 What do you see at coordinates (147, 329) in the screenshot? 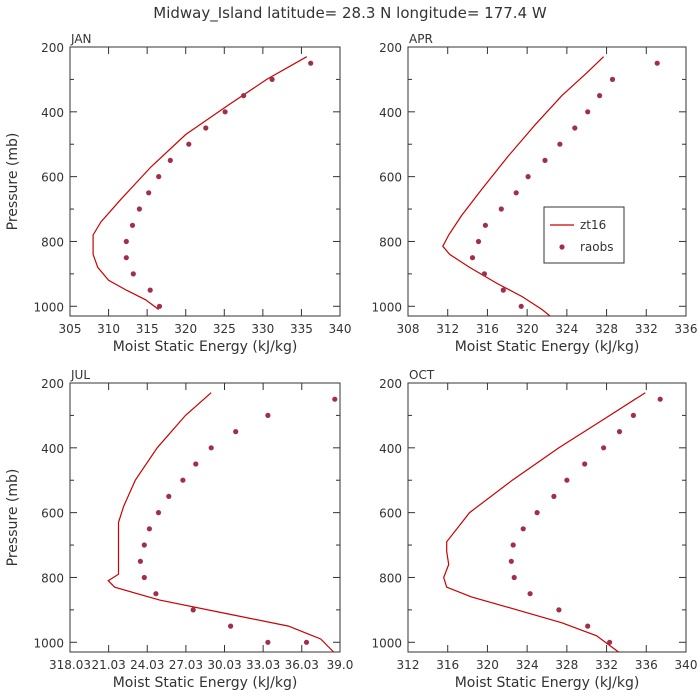
I see `x-tick-label: 315` at bounding box center [147, 329].